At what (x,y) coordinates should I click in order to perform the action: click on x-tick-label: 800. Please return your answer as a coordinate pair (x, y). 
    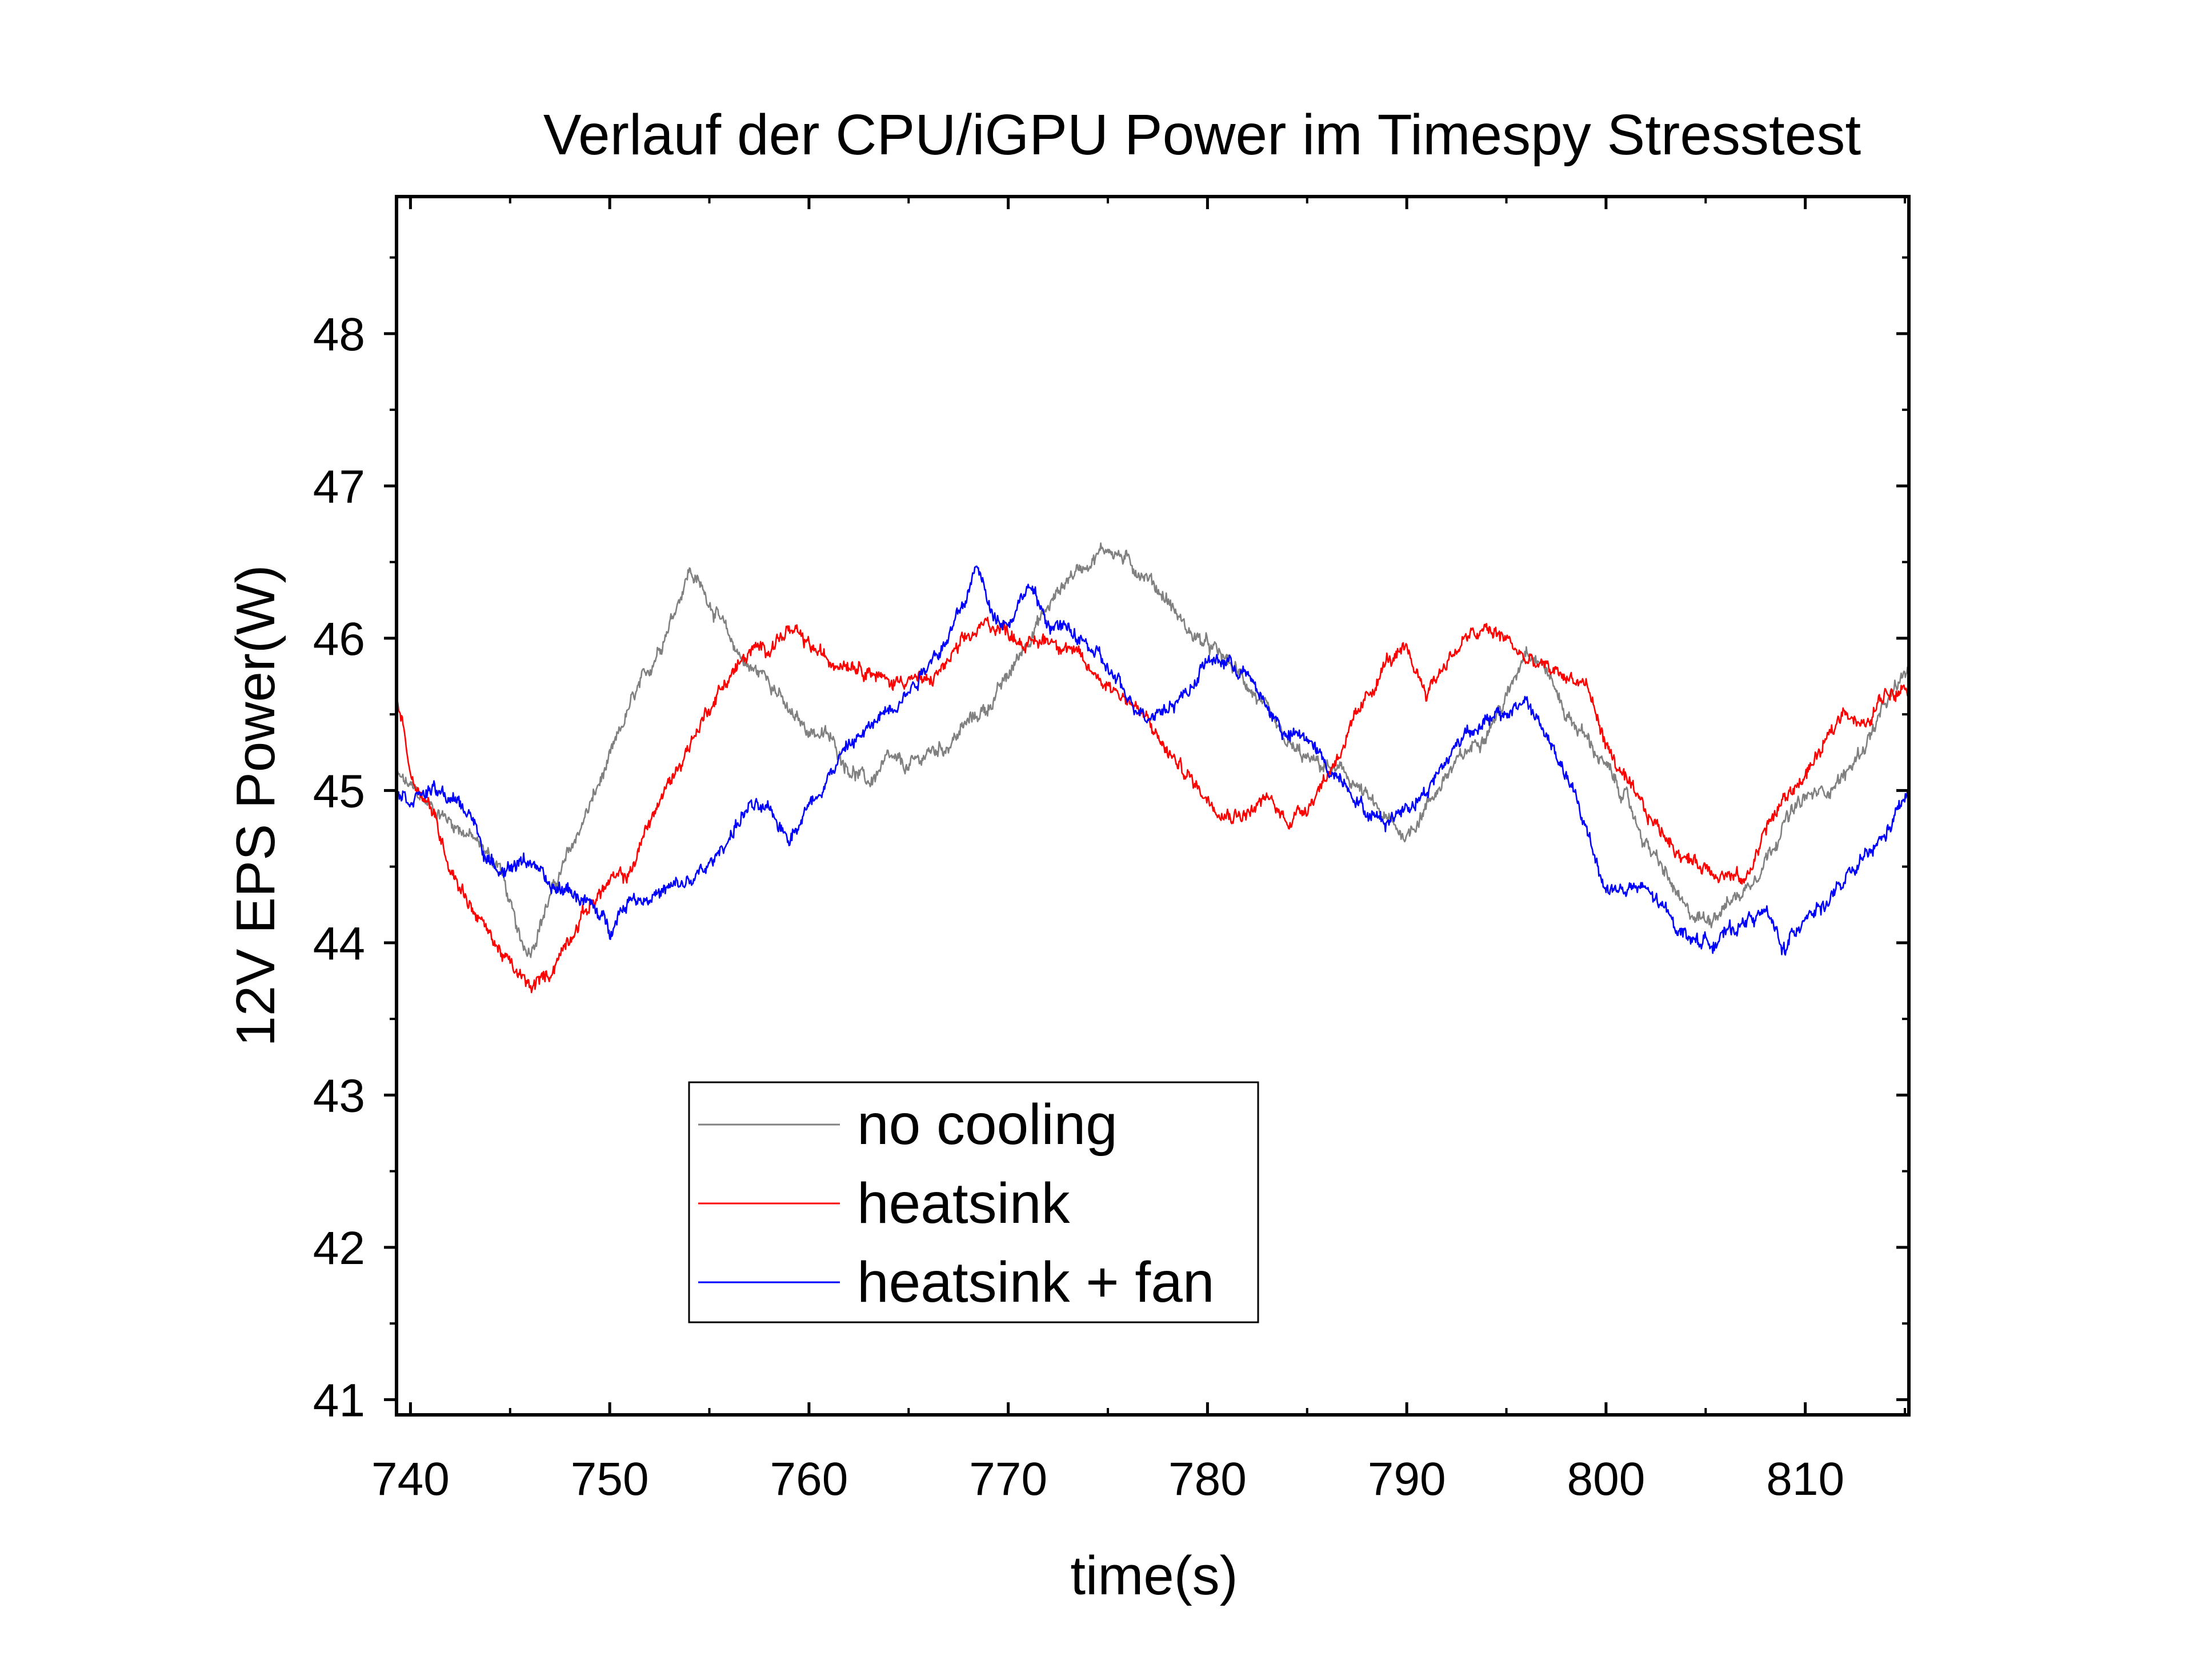
    Looking at the image, I should click on (1606, 1479).